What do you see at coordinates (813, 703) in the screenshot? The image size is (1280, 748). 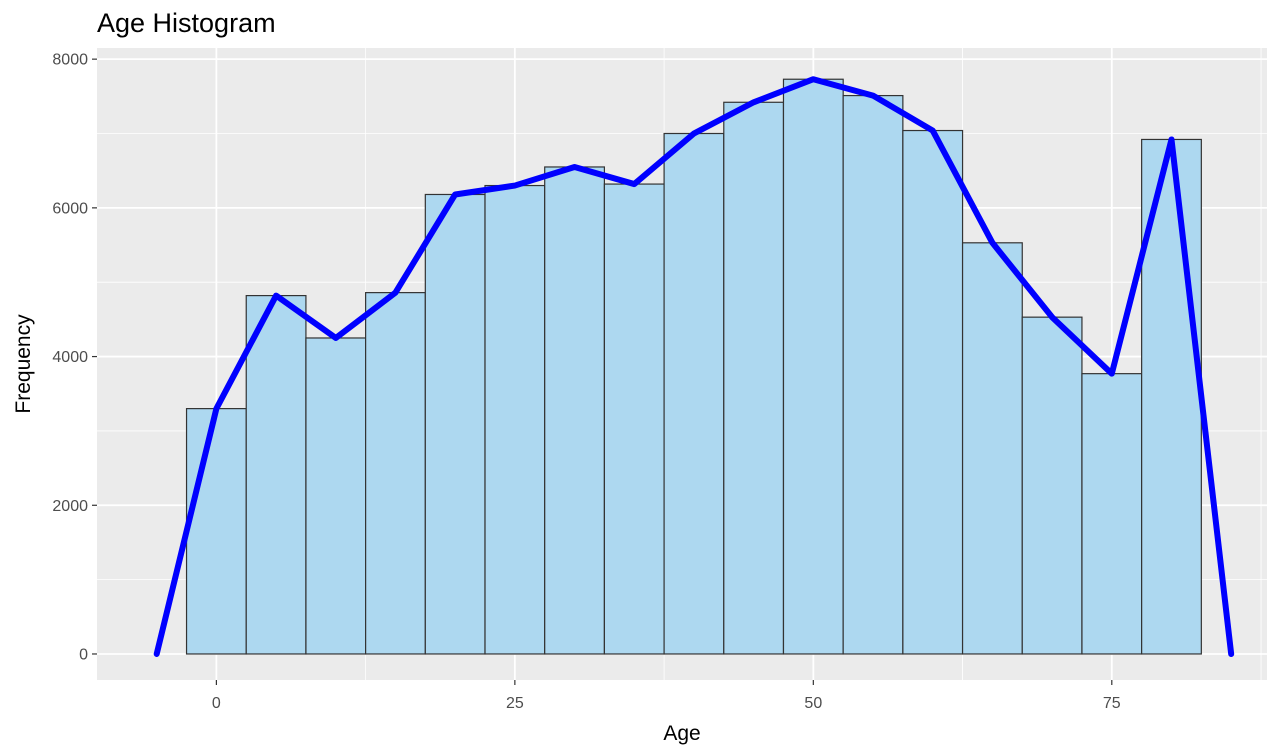 I see `x-tick-label: 50` at bounding box center [813, 703].